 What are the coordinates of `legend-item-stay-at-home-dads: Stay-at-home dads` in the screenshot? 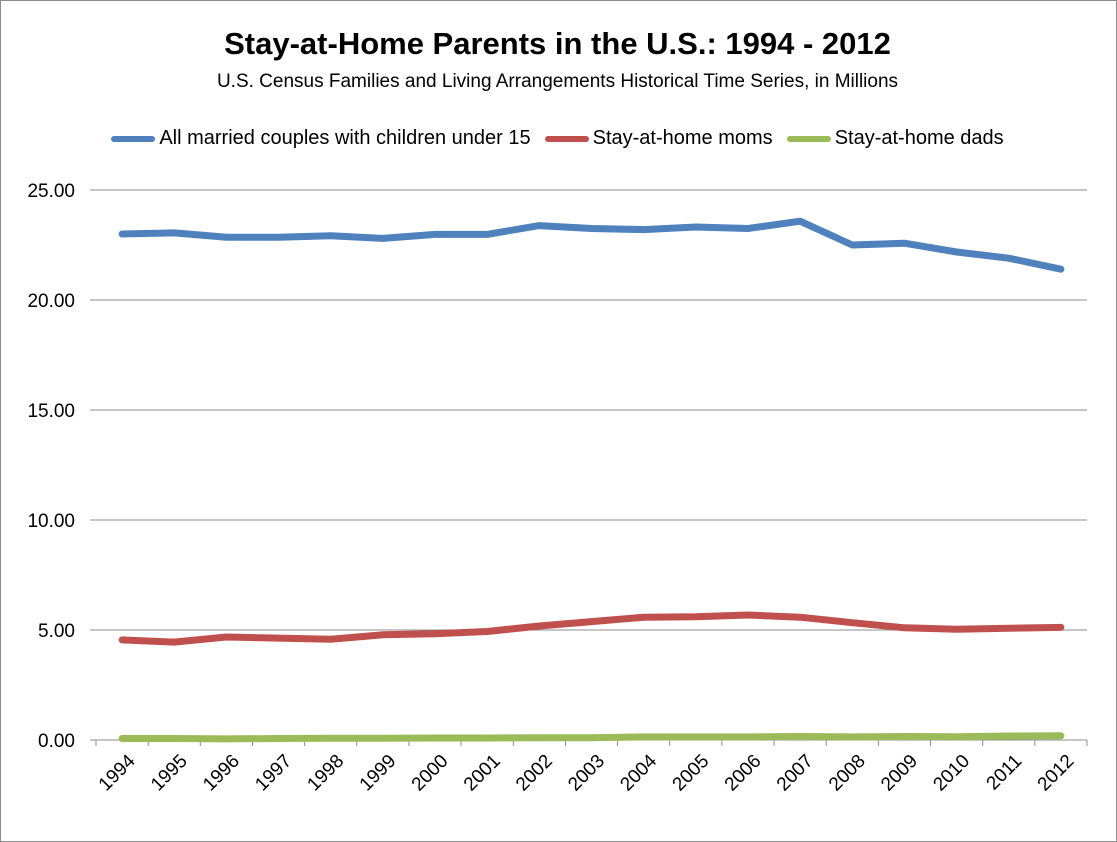 It's located at (895, 138).